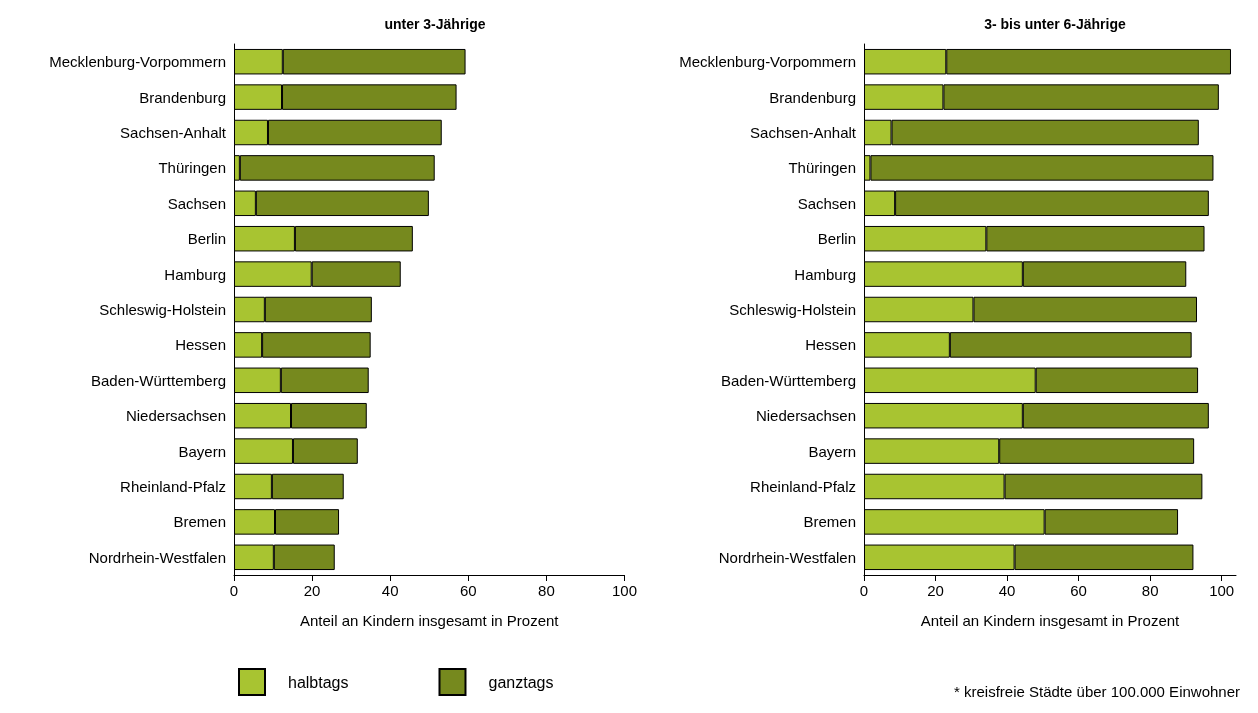 The width and height of the screenshot is (1258, 713). What do you see at coordinates (1096, 691) in the screenshot?
I see `text: * kreisfreie Städte über 100.000 Einwohner` at bounding box center [1096, 691].